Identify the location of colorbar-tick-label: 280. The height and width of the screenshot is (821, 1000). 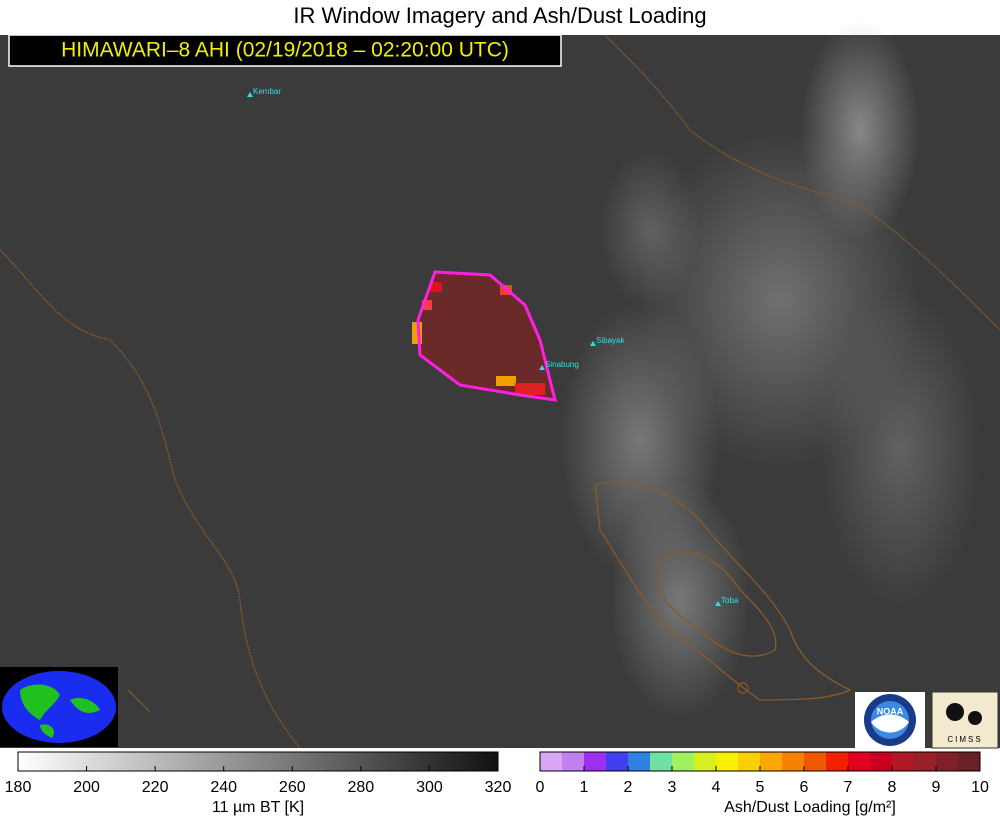
(361, 787).